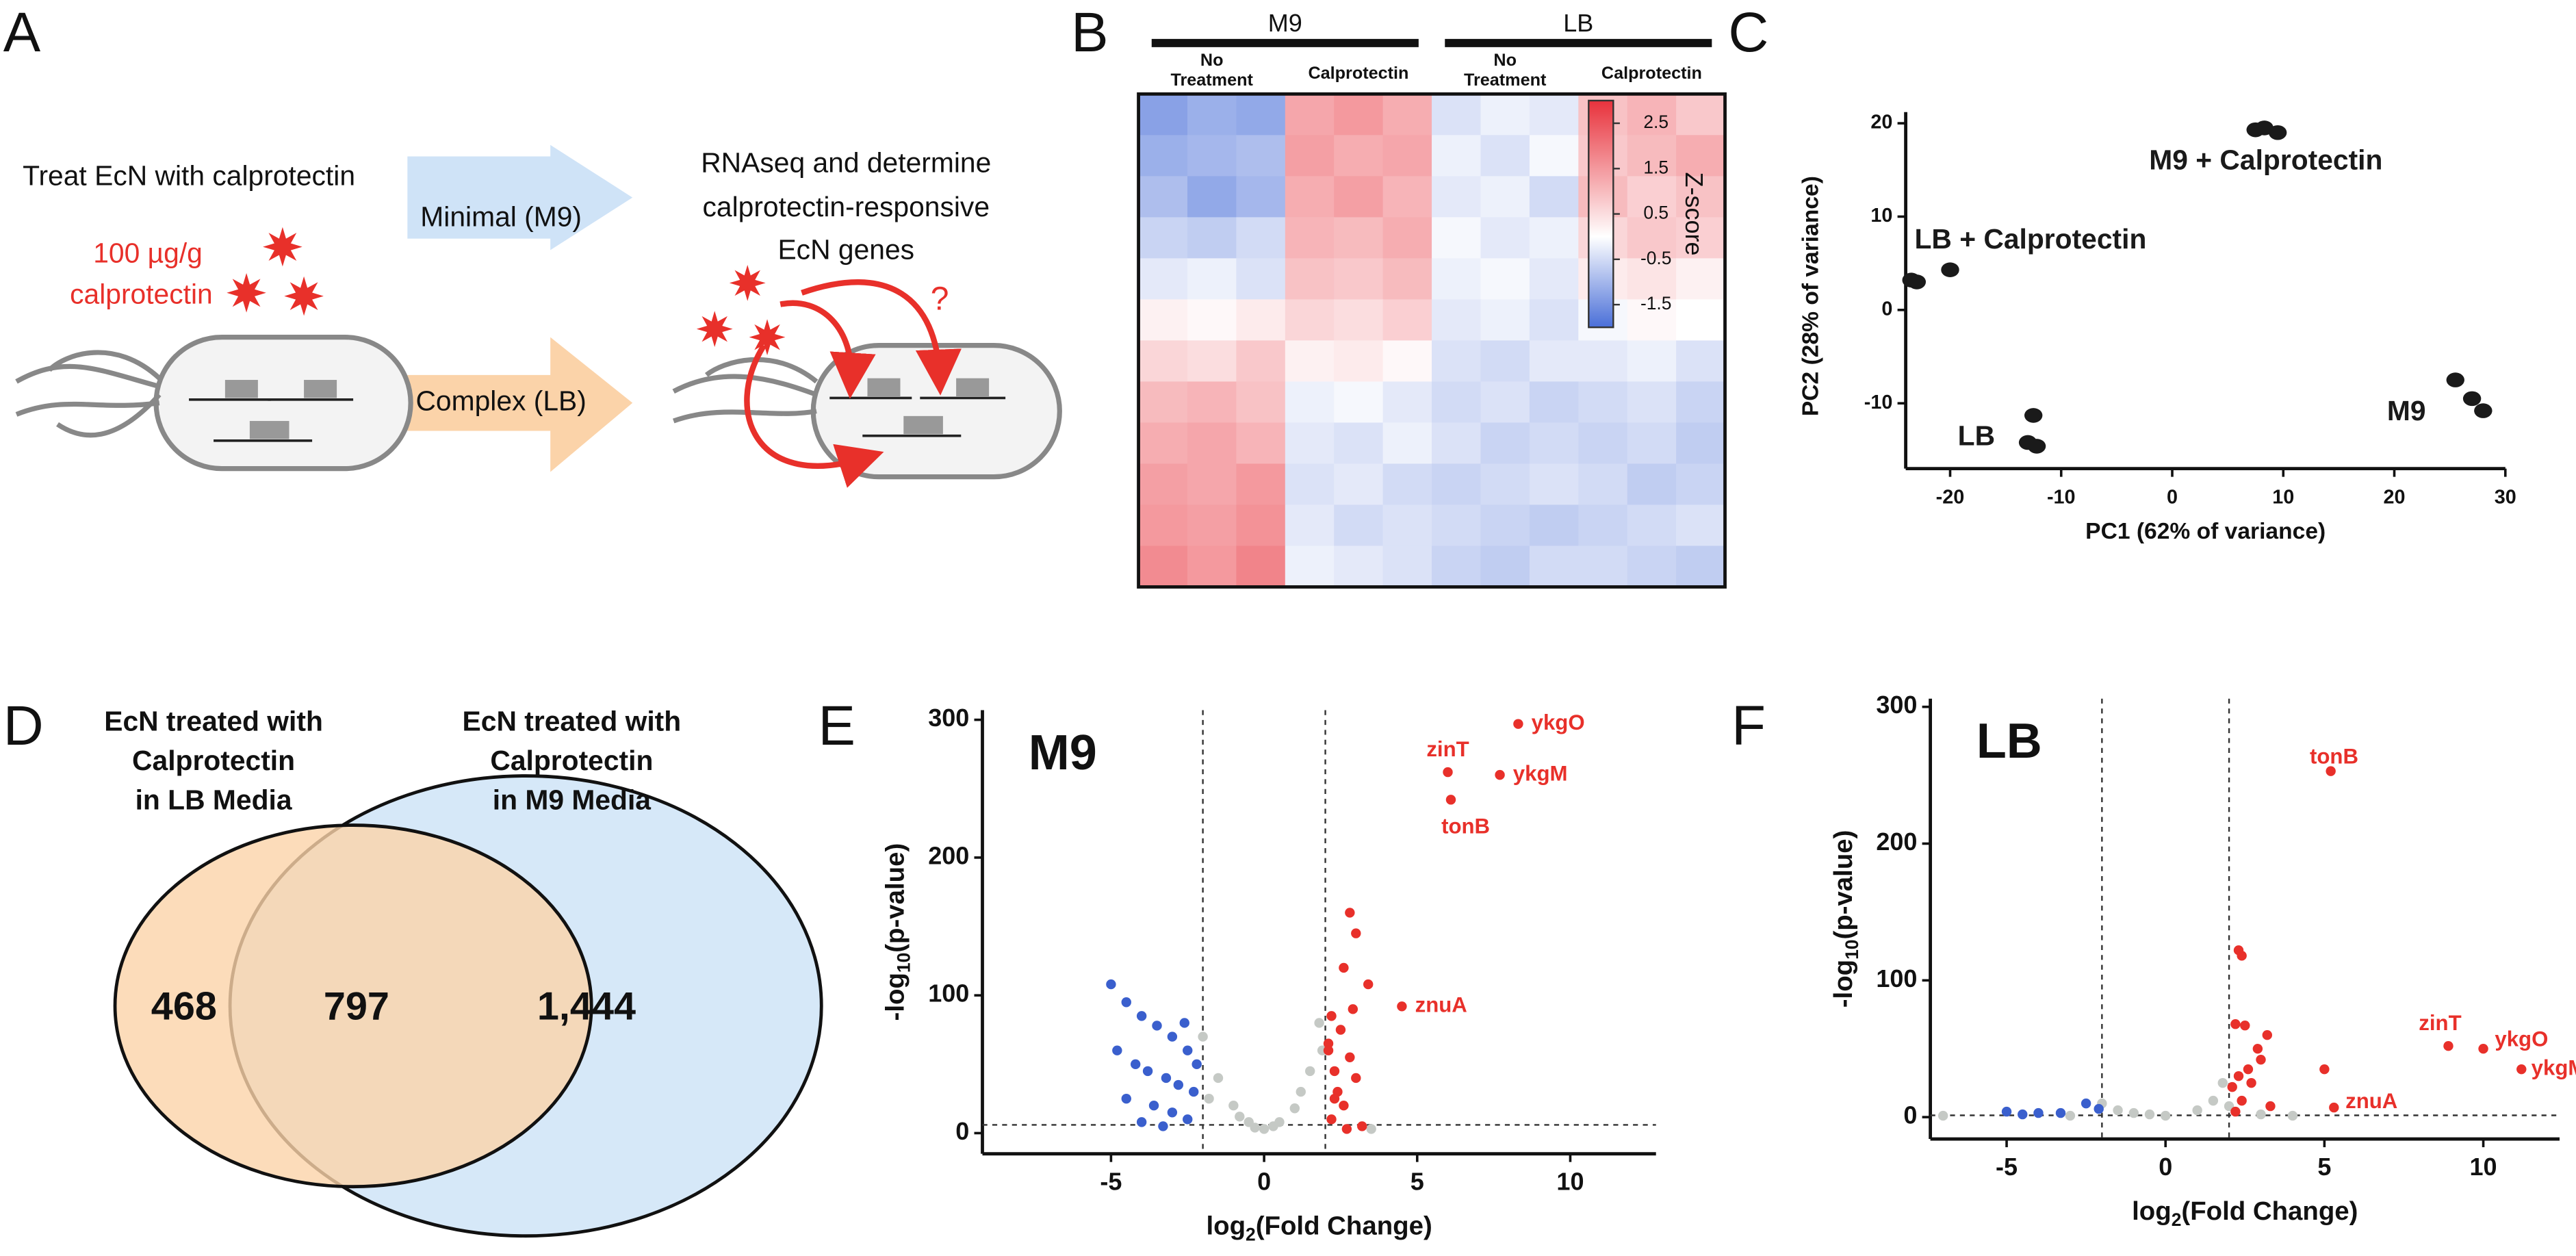 The width and height of the screenshot is (2576, 1256). Describe the element at coordinates (1578, 23) in the screenshot. I see `group-label: LB` at that location.